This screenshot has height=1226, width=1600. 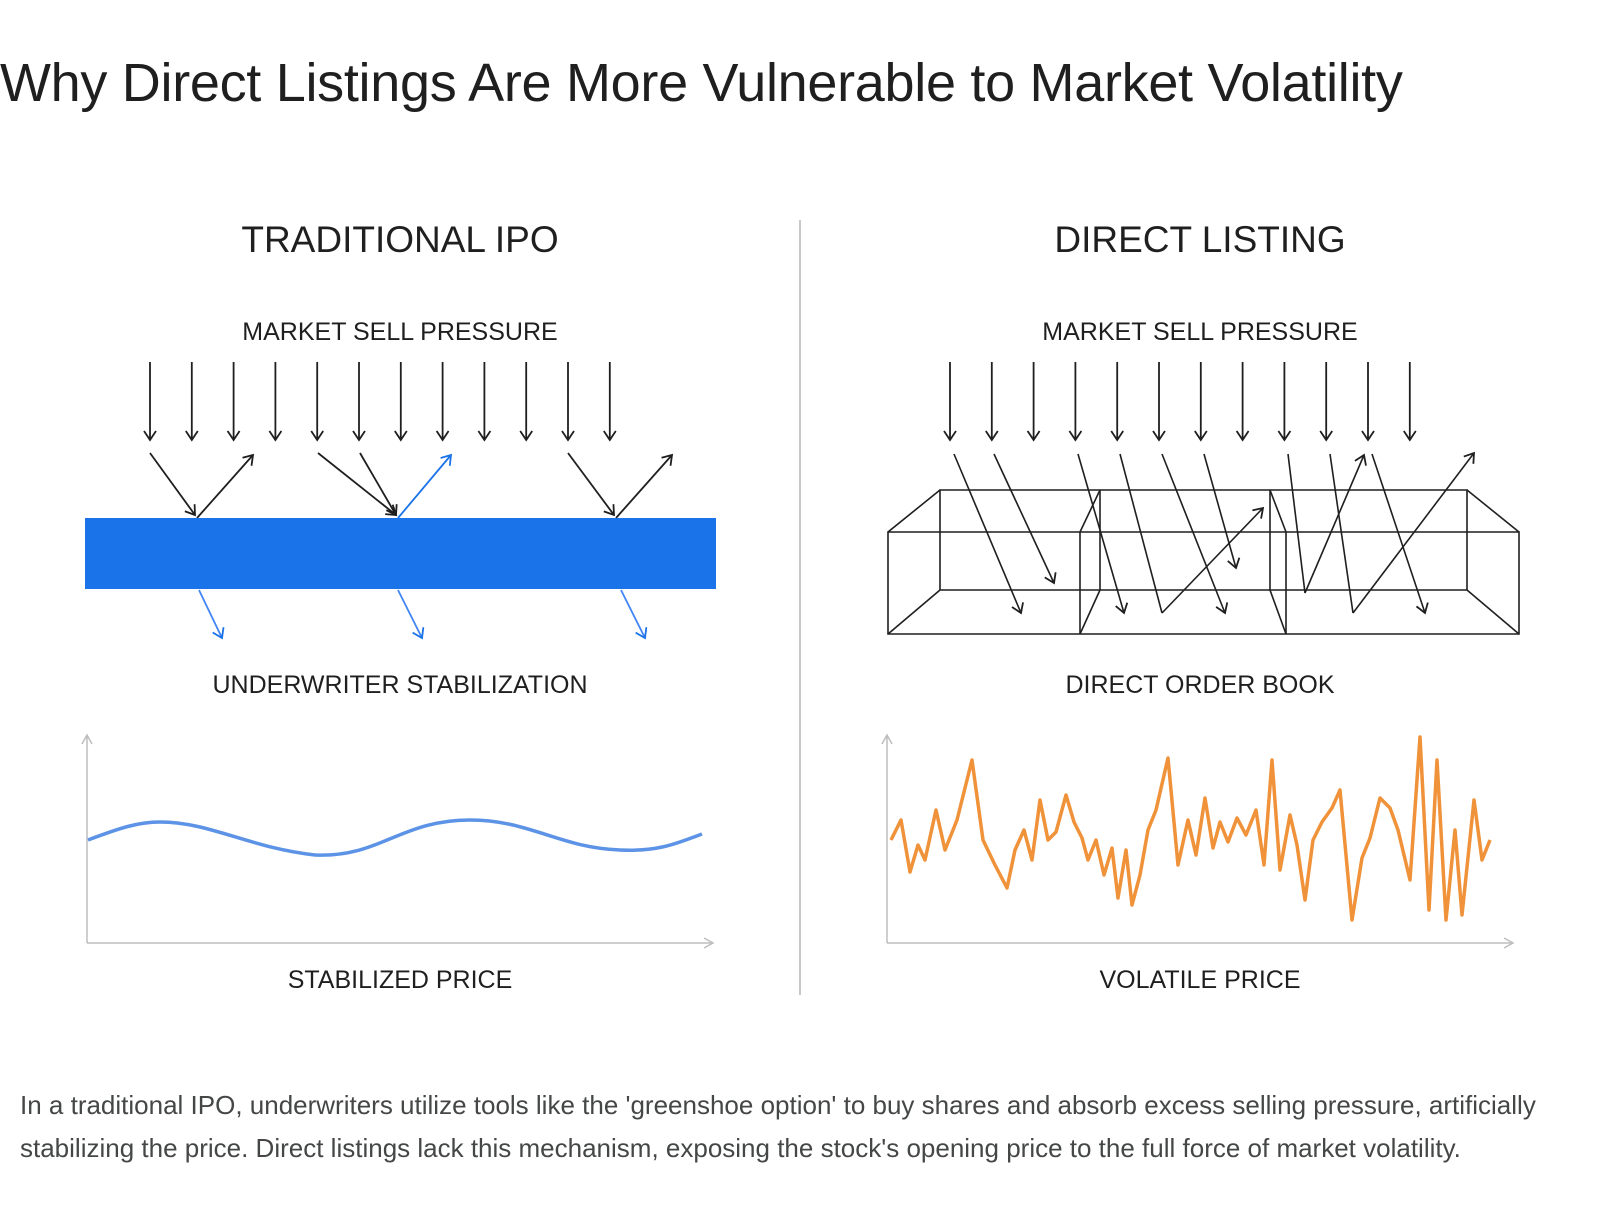 I want to click on right-price-label: VOLATILE PRICE, so click(x=1200, y=980).